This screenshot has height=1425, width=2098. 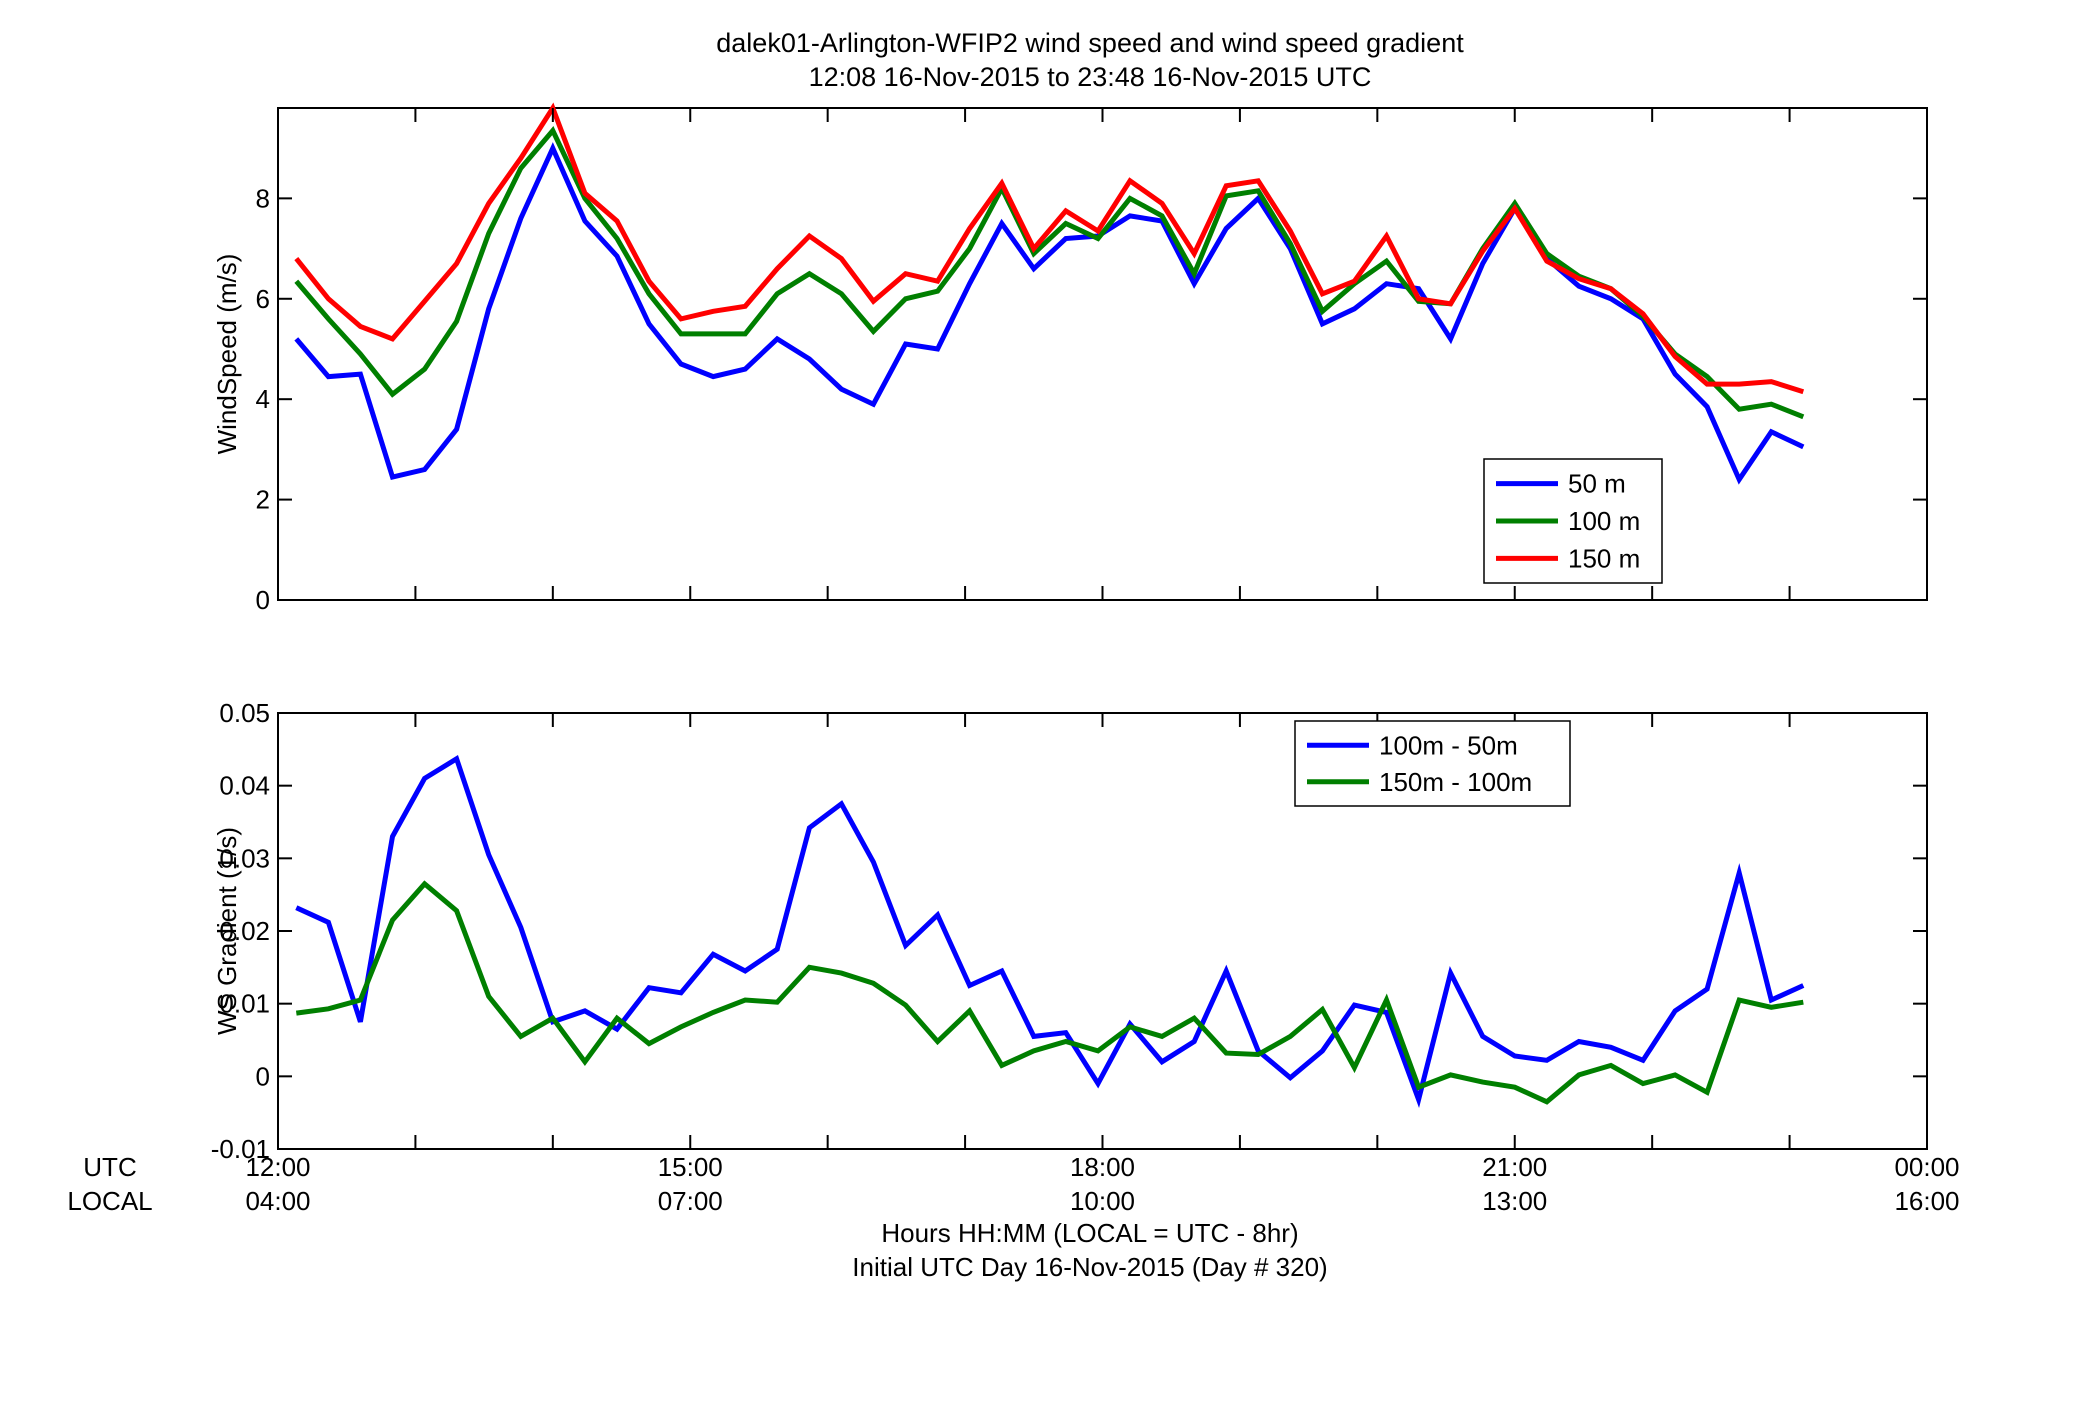 What do you see at coordinates (1089, 1267) in the screenshot?
I see `x-axis-sublabel: Initial UTC Day 16-Nov-2015 (Day # 320)` at bounding box center [1089, 1267].